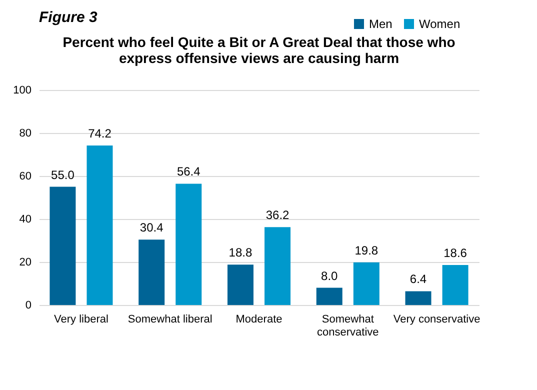 This screenshot has height=390, width=537. What do you see at coordinates (188, 171) in the screenshot?
I see `data-label: 56.4` at bounding box center [188, 171].